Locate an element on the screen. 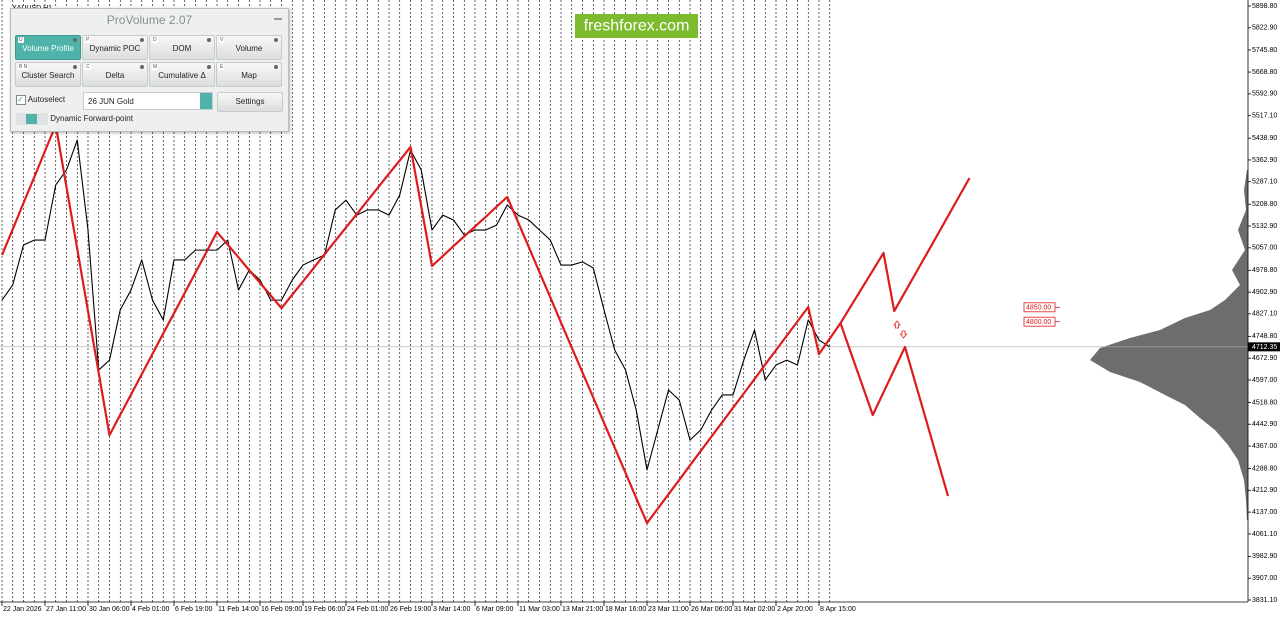  y-tick-label: 5745.80 is located at coordinates (1264, 50).